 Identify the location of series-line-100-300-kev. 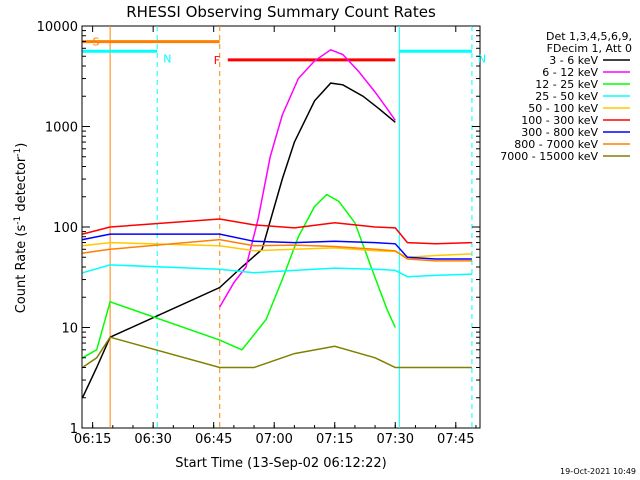
(277, 231).